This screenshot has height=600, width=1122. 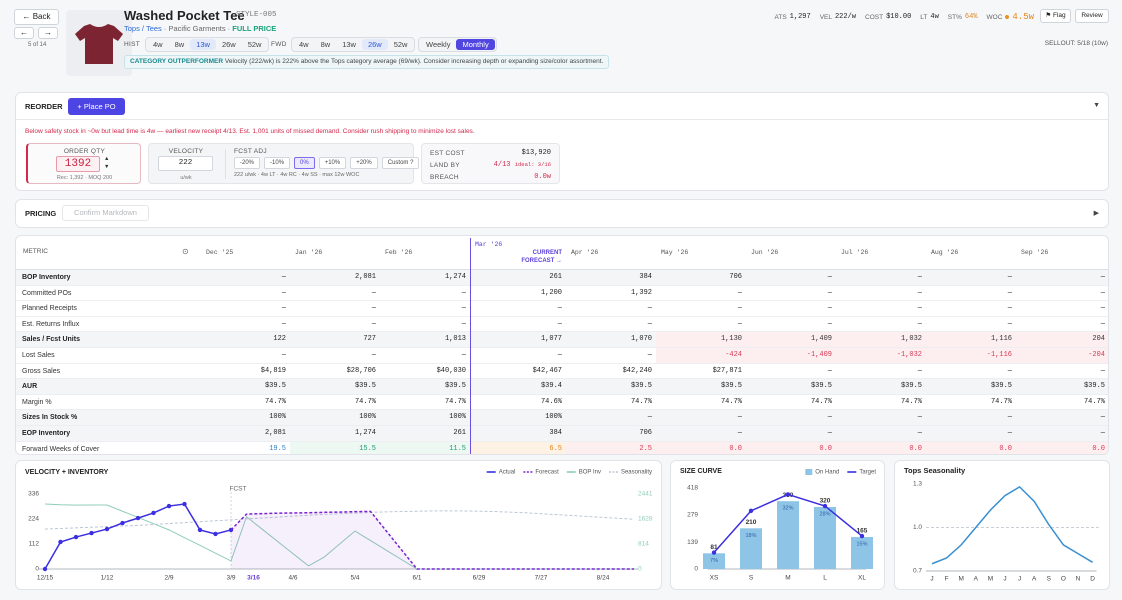 What do you see at coordinates (24, 33) in the screenshot?
I see `prev-button: ←` at bounding box center [24, 33].